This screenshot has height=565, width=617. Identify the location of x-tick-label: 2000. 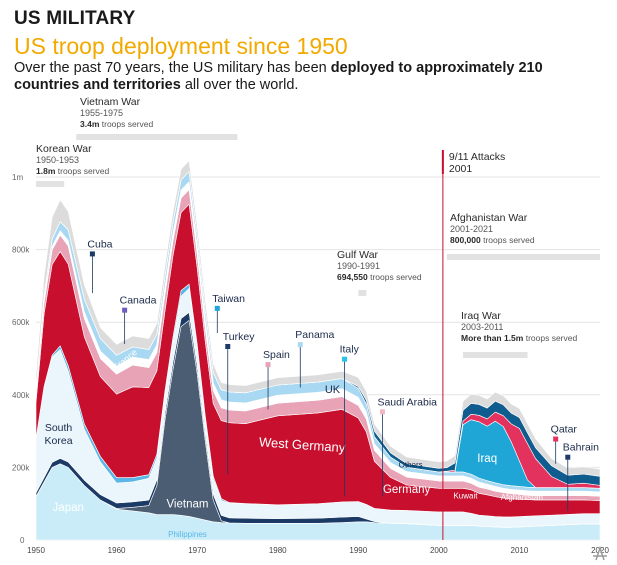
(439, 550).